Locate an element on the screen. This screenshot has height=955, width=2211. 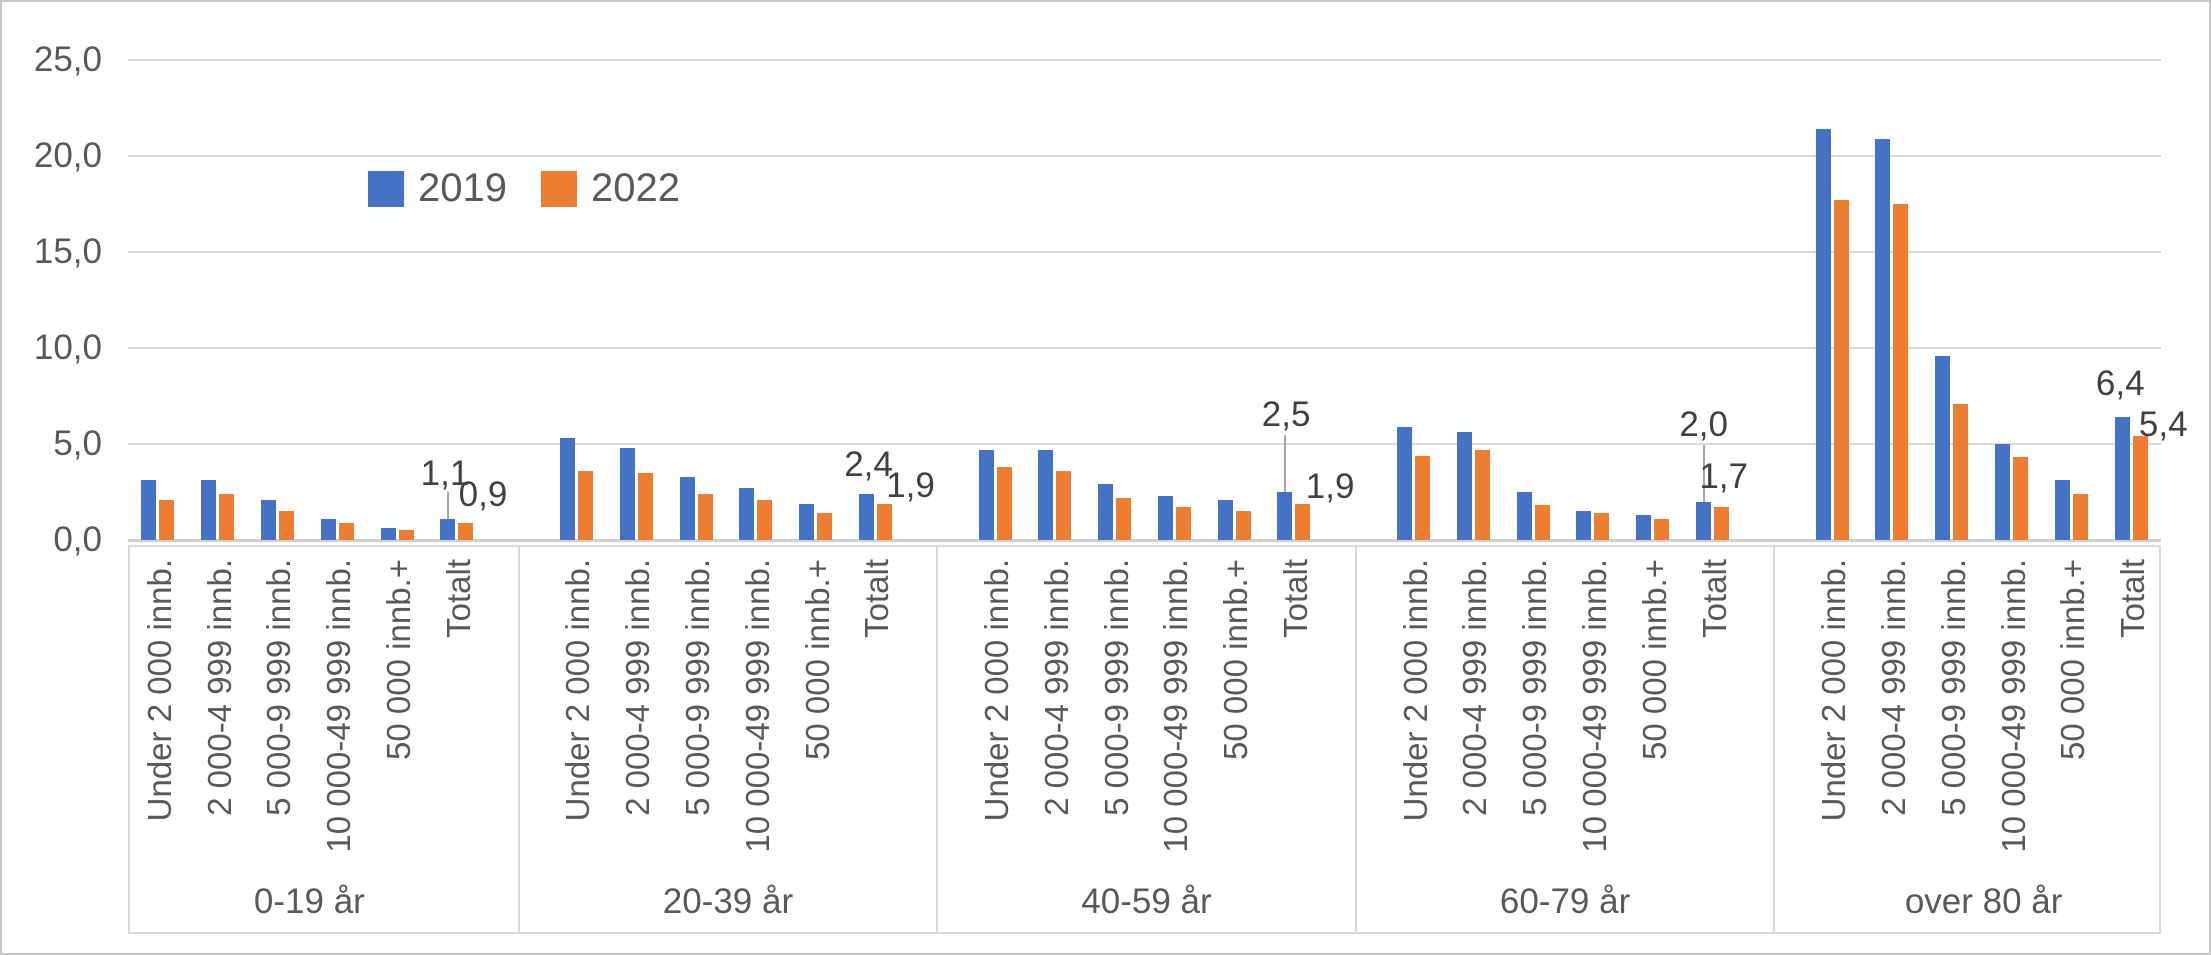
group-label: 60-79 år is located at coordinates (1565, 901).